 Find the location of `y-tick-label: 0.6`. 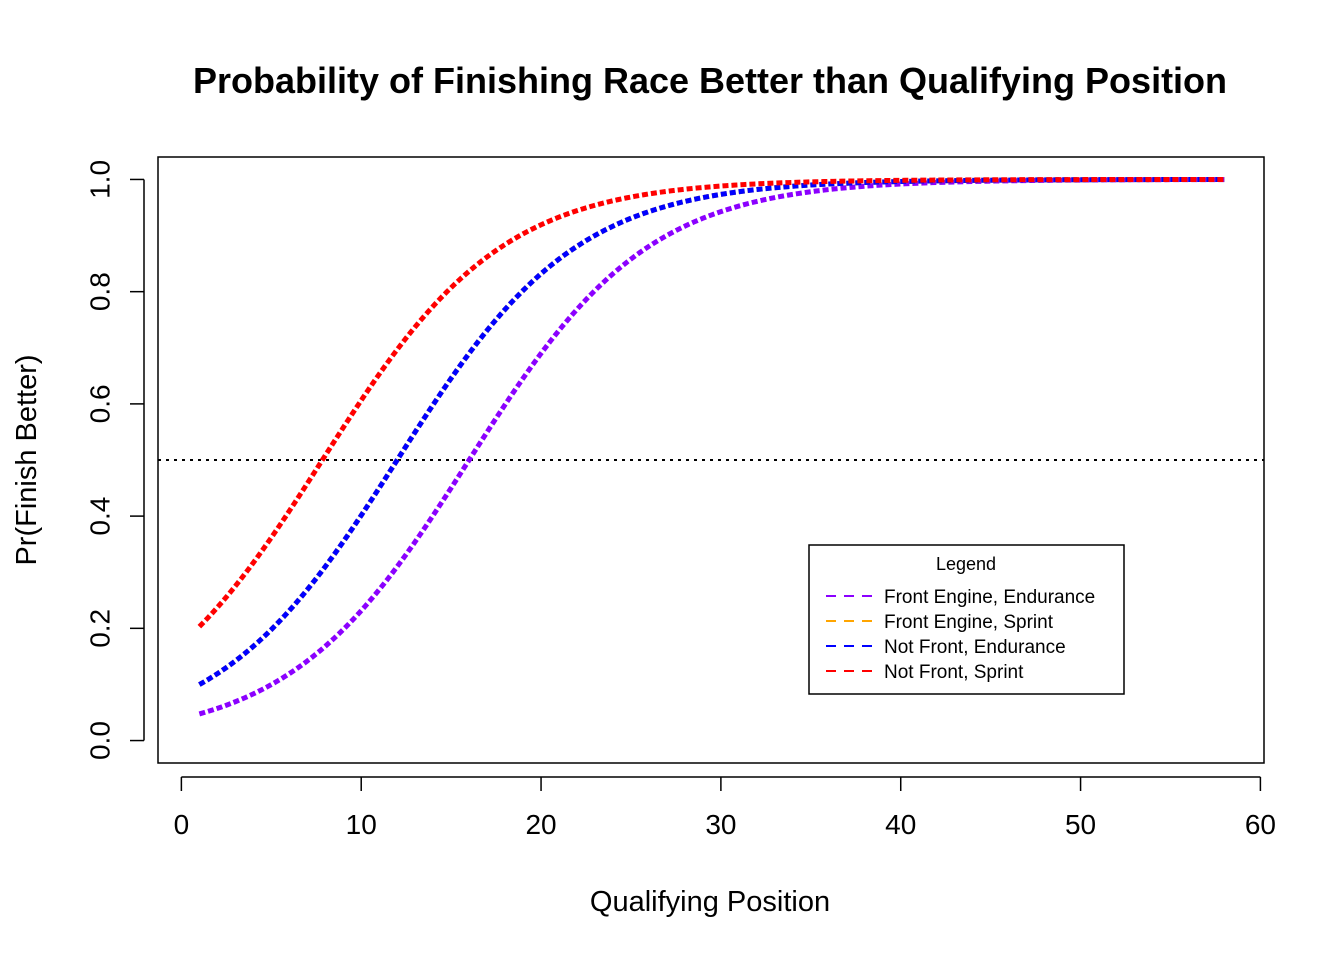

y-tick-label: 0.6 is located at coordinates (100, 403).